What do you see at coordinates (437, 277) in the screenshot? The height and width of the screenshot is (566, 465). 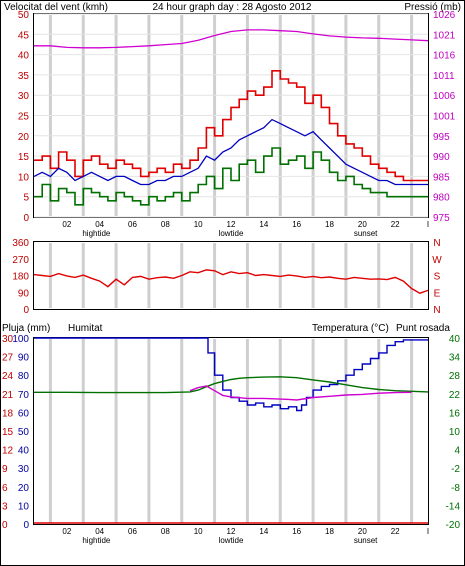 I see `compass-label: S` at bounding box center [437, 277].